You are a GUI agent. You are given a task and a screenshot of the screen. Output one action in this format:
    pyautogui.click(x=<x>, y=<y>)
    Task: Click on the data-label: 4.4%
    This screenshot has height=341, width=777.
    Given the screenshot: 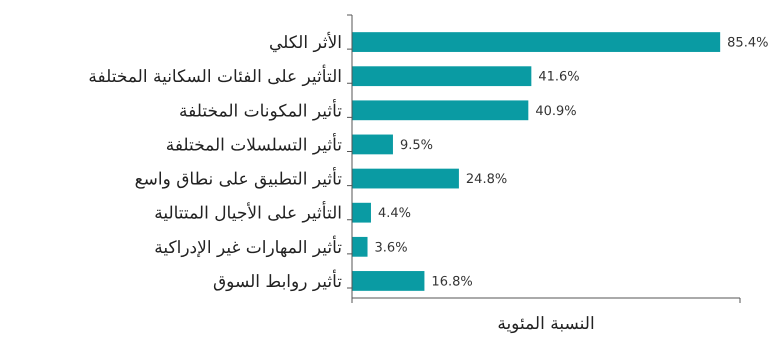 What is the action you would take?
    pyautogui.click(x=394, y=214)
    